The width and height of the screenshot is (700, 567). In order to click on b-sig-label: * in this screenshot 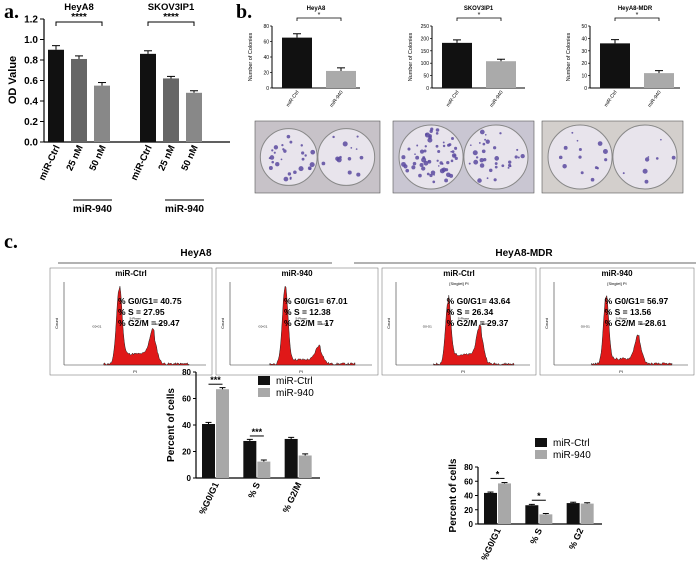, I will do `click(319, 15)`.